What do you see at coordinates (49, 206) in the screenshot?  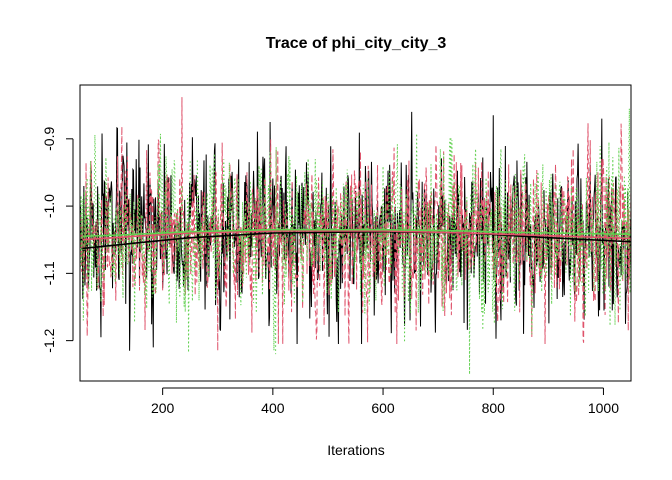 I see `y-tick-label: -1.0` at bounding box center [49, 206].